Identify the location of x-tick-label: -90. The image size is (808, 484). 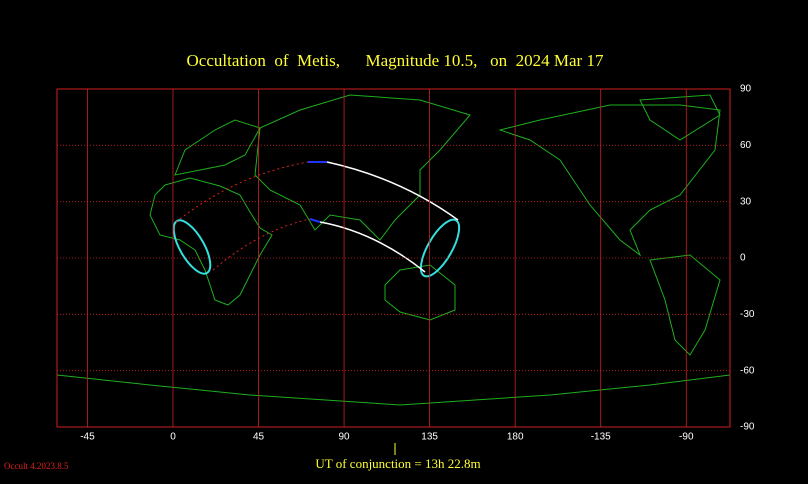
(686, 437).